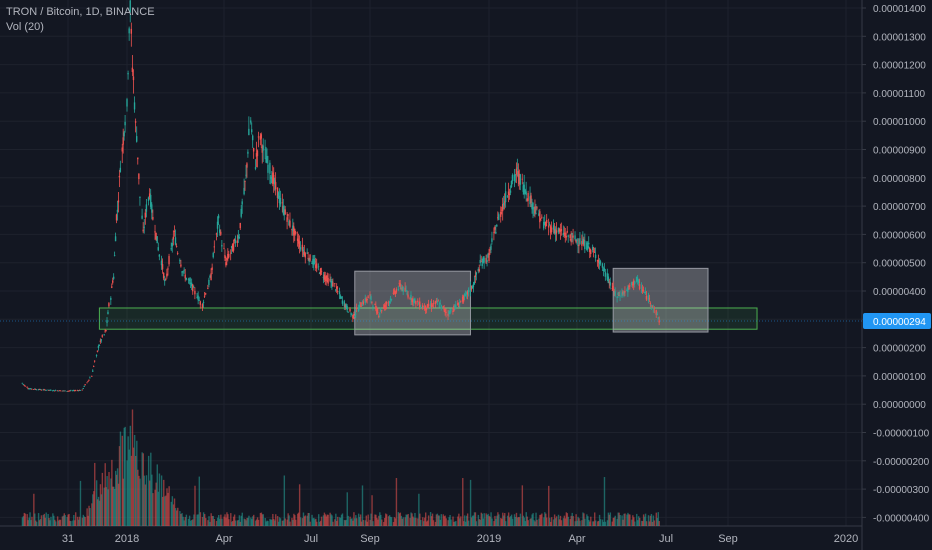 The image size is (932, 550). I want to click on volume-indicator-label: Vol (20), so click(25, 27).